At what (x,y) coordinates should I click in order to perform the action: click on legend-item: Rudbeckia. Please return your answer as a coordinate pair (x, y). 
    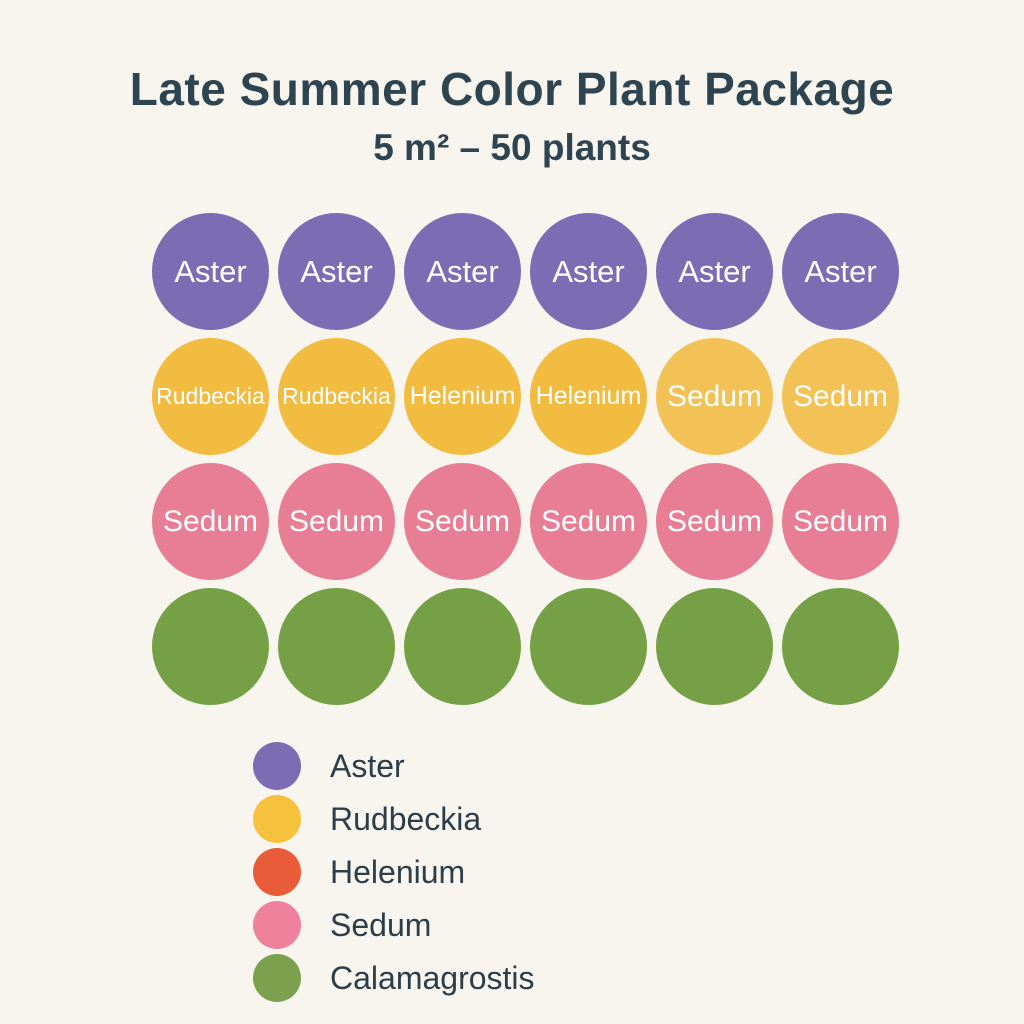
    Looking at the image, I should click on (394, 819).